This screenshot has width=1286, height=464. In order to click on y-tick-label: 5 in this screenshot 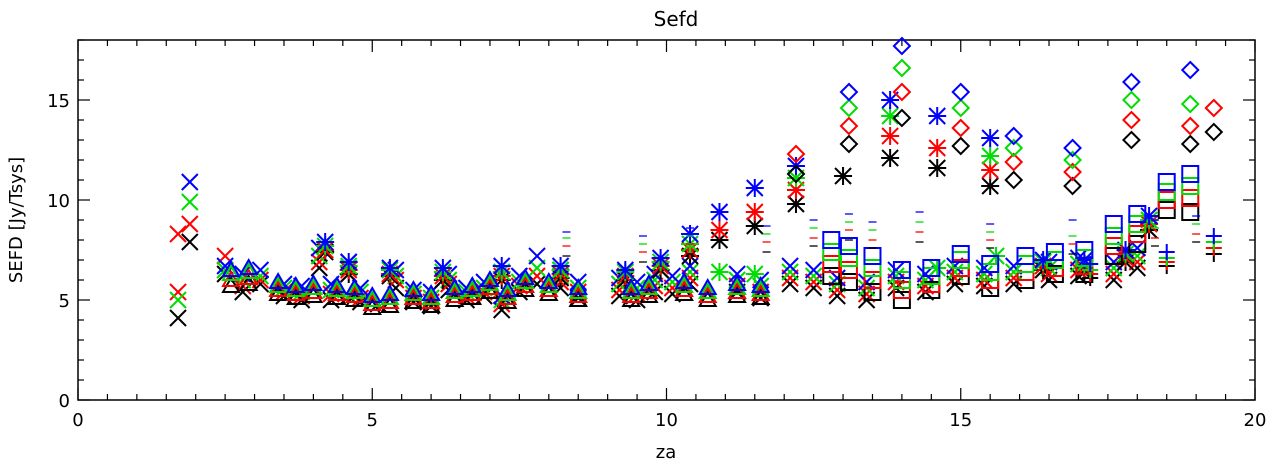, I will do `click(64, 301)`.